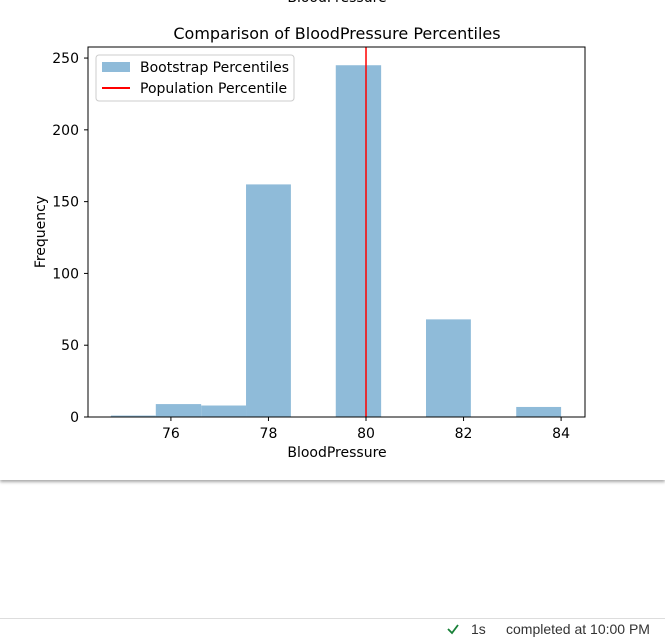 This screenshot has height=637, width=665. I want to click on legend-label: Bootstrap Percentiles, so click(214, 68).